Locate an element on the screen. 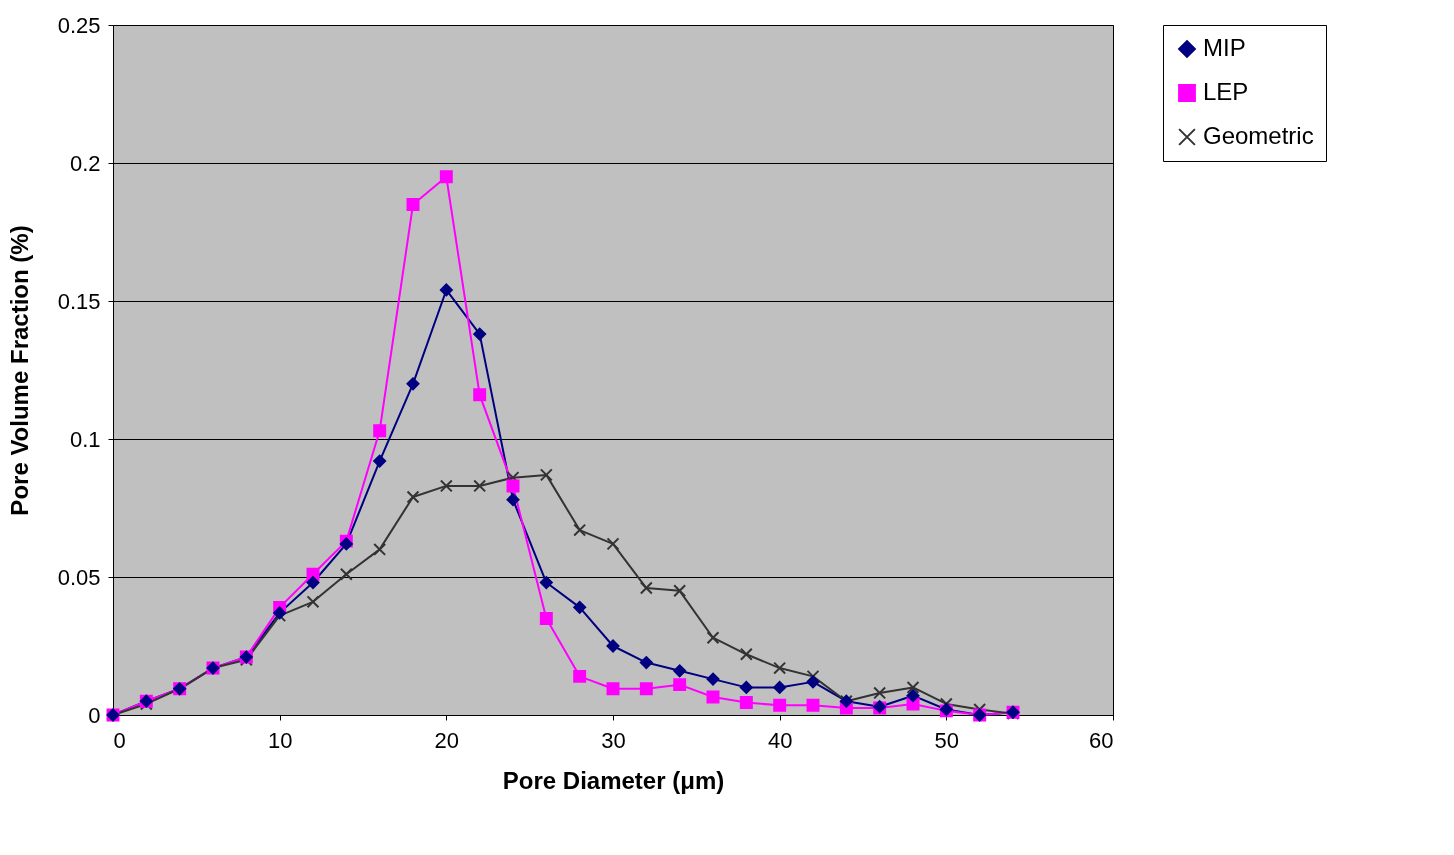 Image resolution: width=1454 pixels, height=855 pixels. x-tick-label: 40 is located at coordinates (780, 740).